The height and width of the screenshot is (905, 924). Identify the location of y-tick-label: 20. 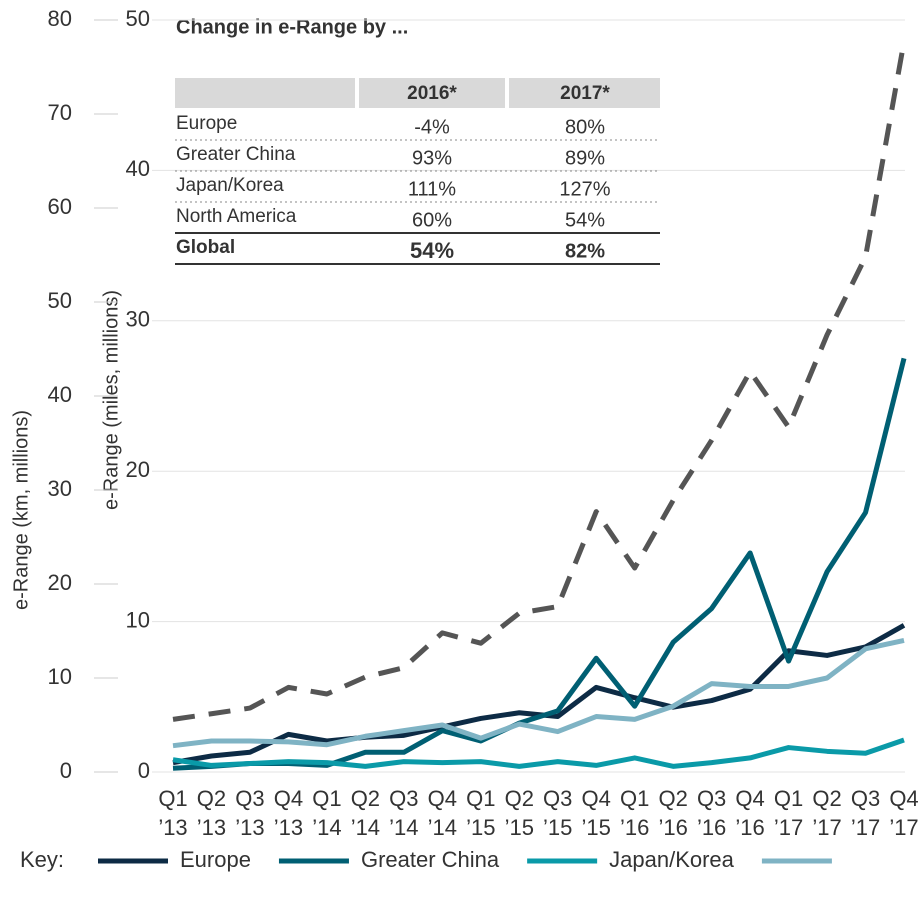
(60, 582).